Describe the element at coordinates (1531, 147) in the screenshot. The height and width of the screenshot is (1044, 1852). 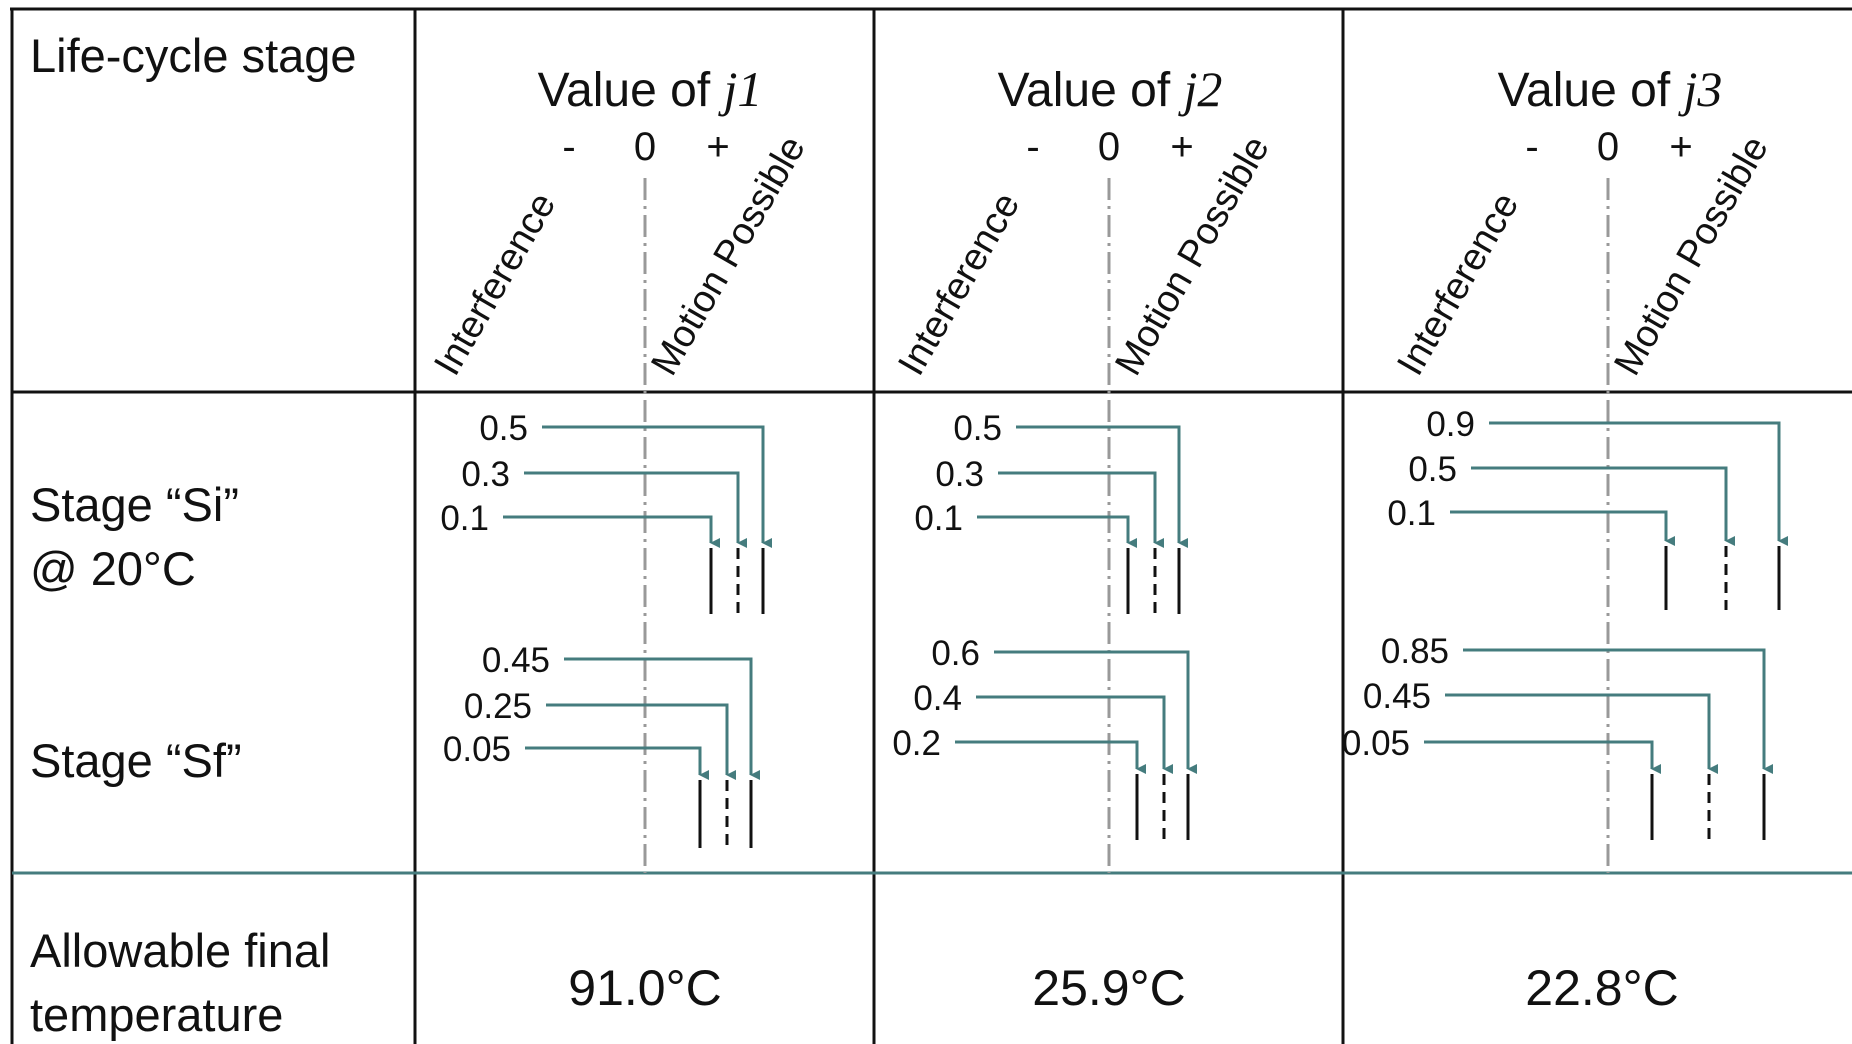
I see `minus-sign-3: -` at that location.